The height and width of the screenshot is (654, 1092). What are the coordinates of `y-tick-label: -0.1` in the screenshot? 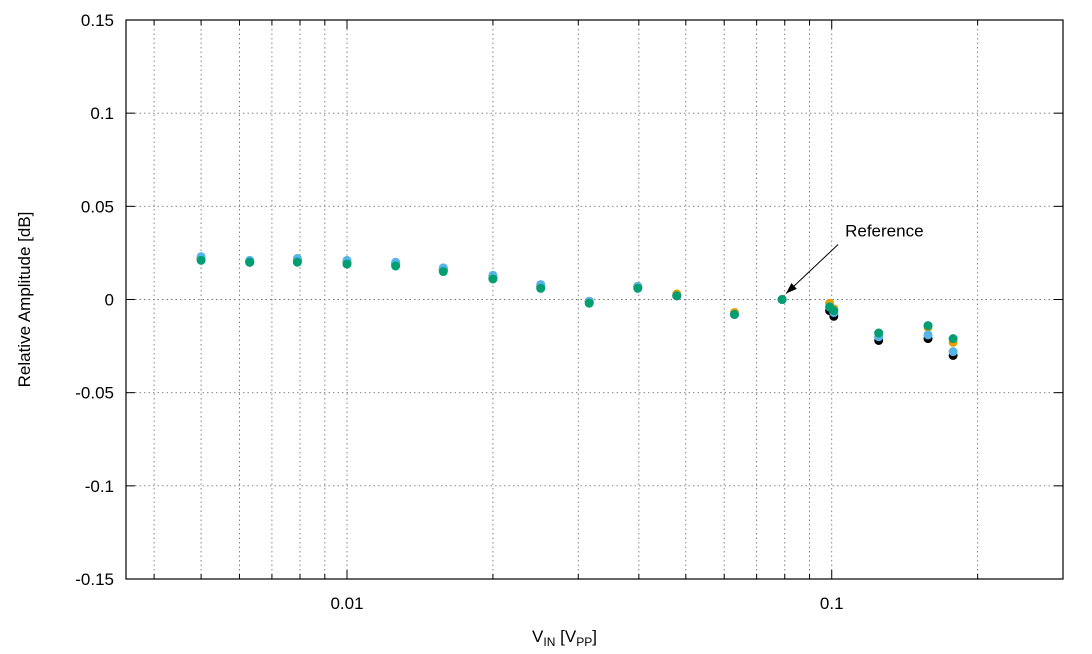 It's located at (99, 486).